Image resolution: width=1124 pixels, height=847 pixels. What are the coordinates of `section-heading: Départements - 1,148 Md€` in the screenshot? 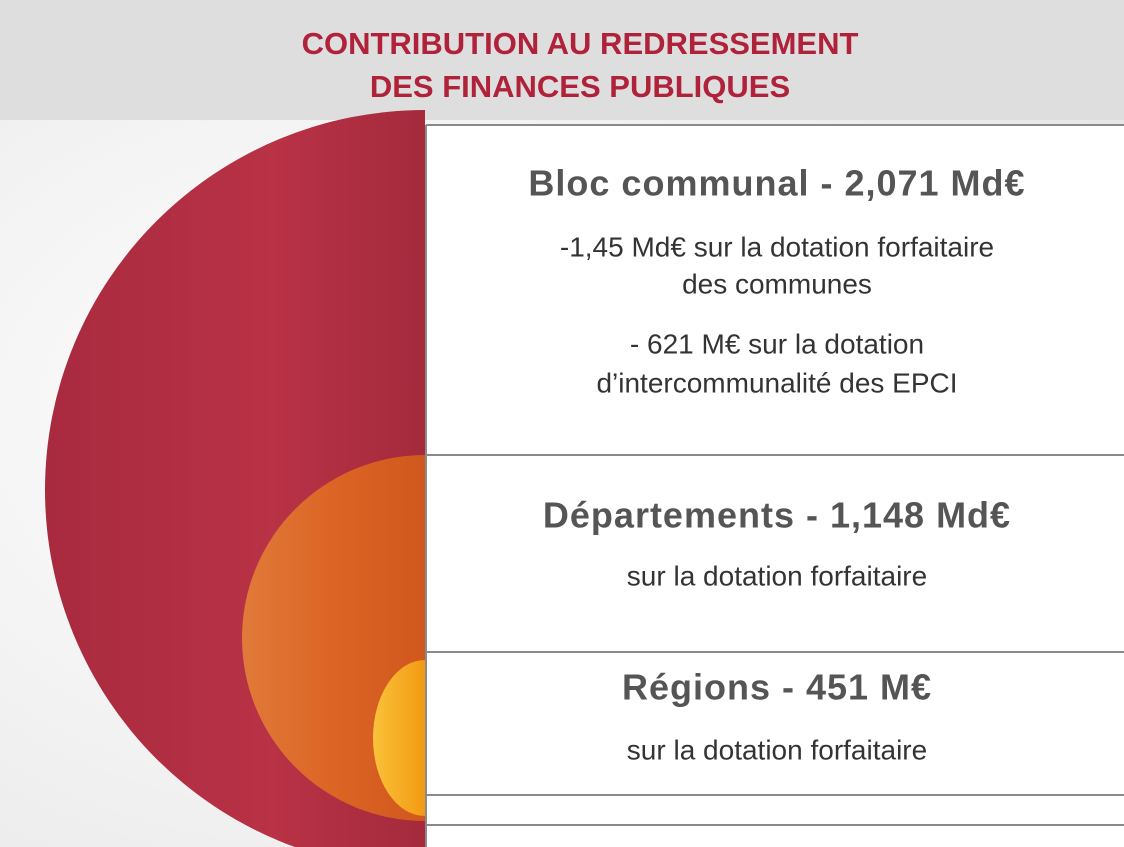 It's located at (777, 515).